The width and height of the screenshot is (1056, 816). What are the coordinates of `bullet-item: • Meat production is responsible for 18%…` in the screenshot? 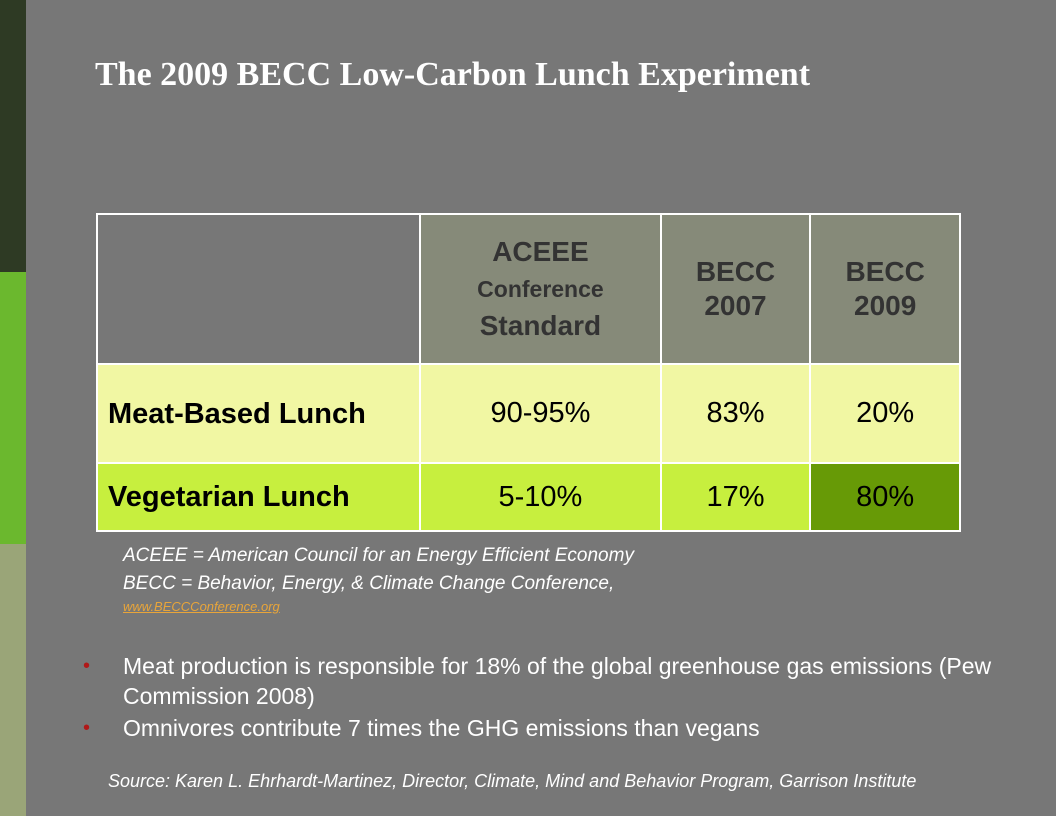 It's located at (568, 681).